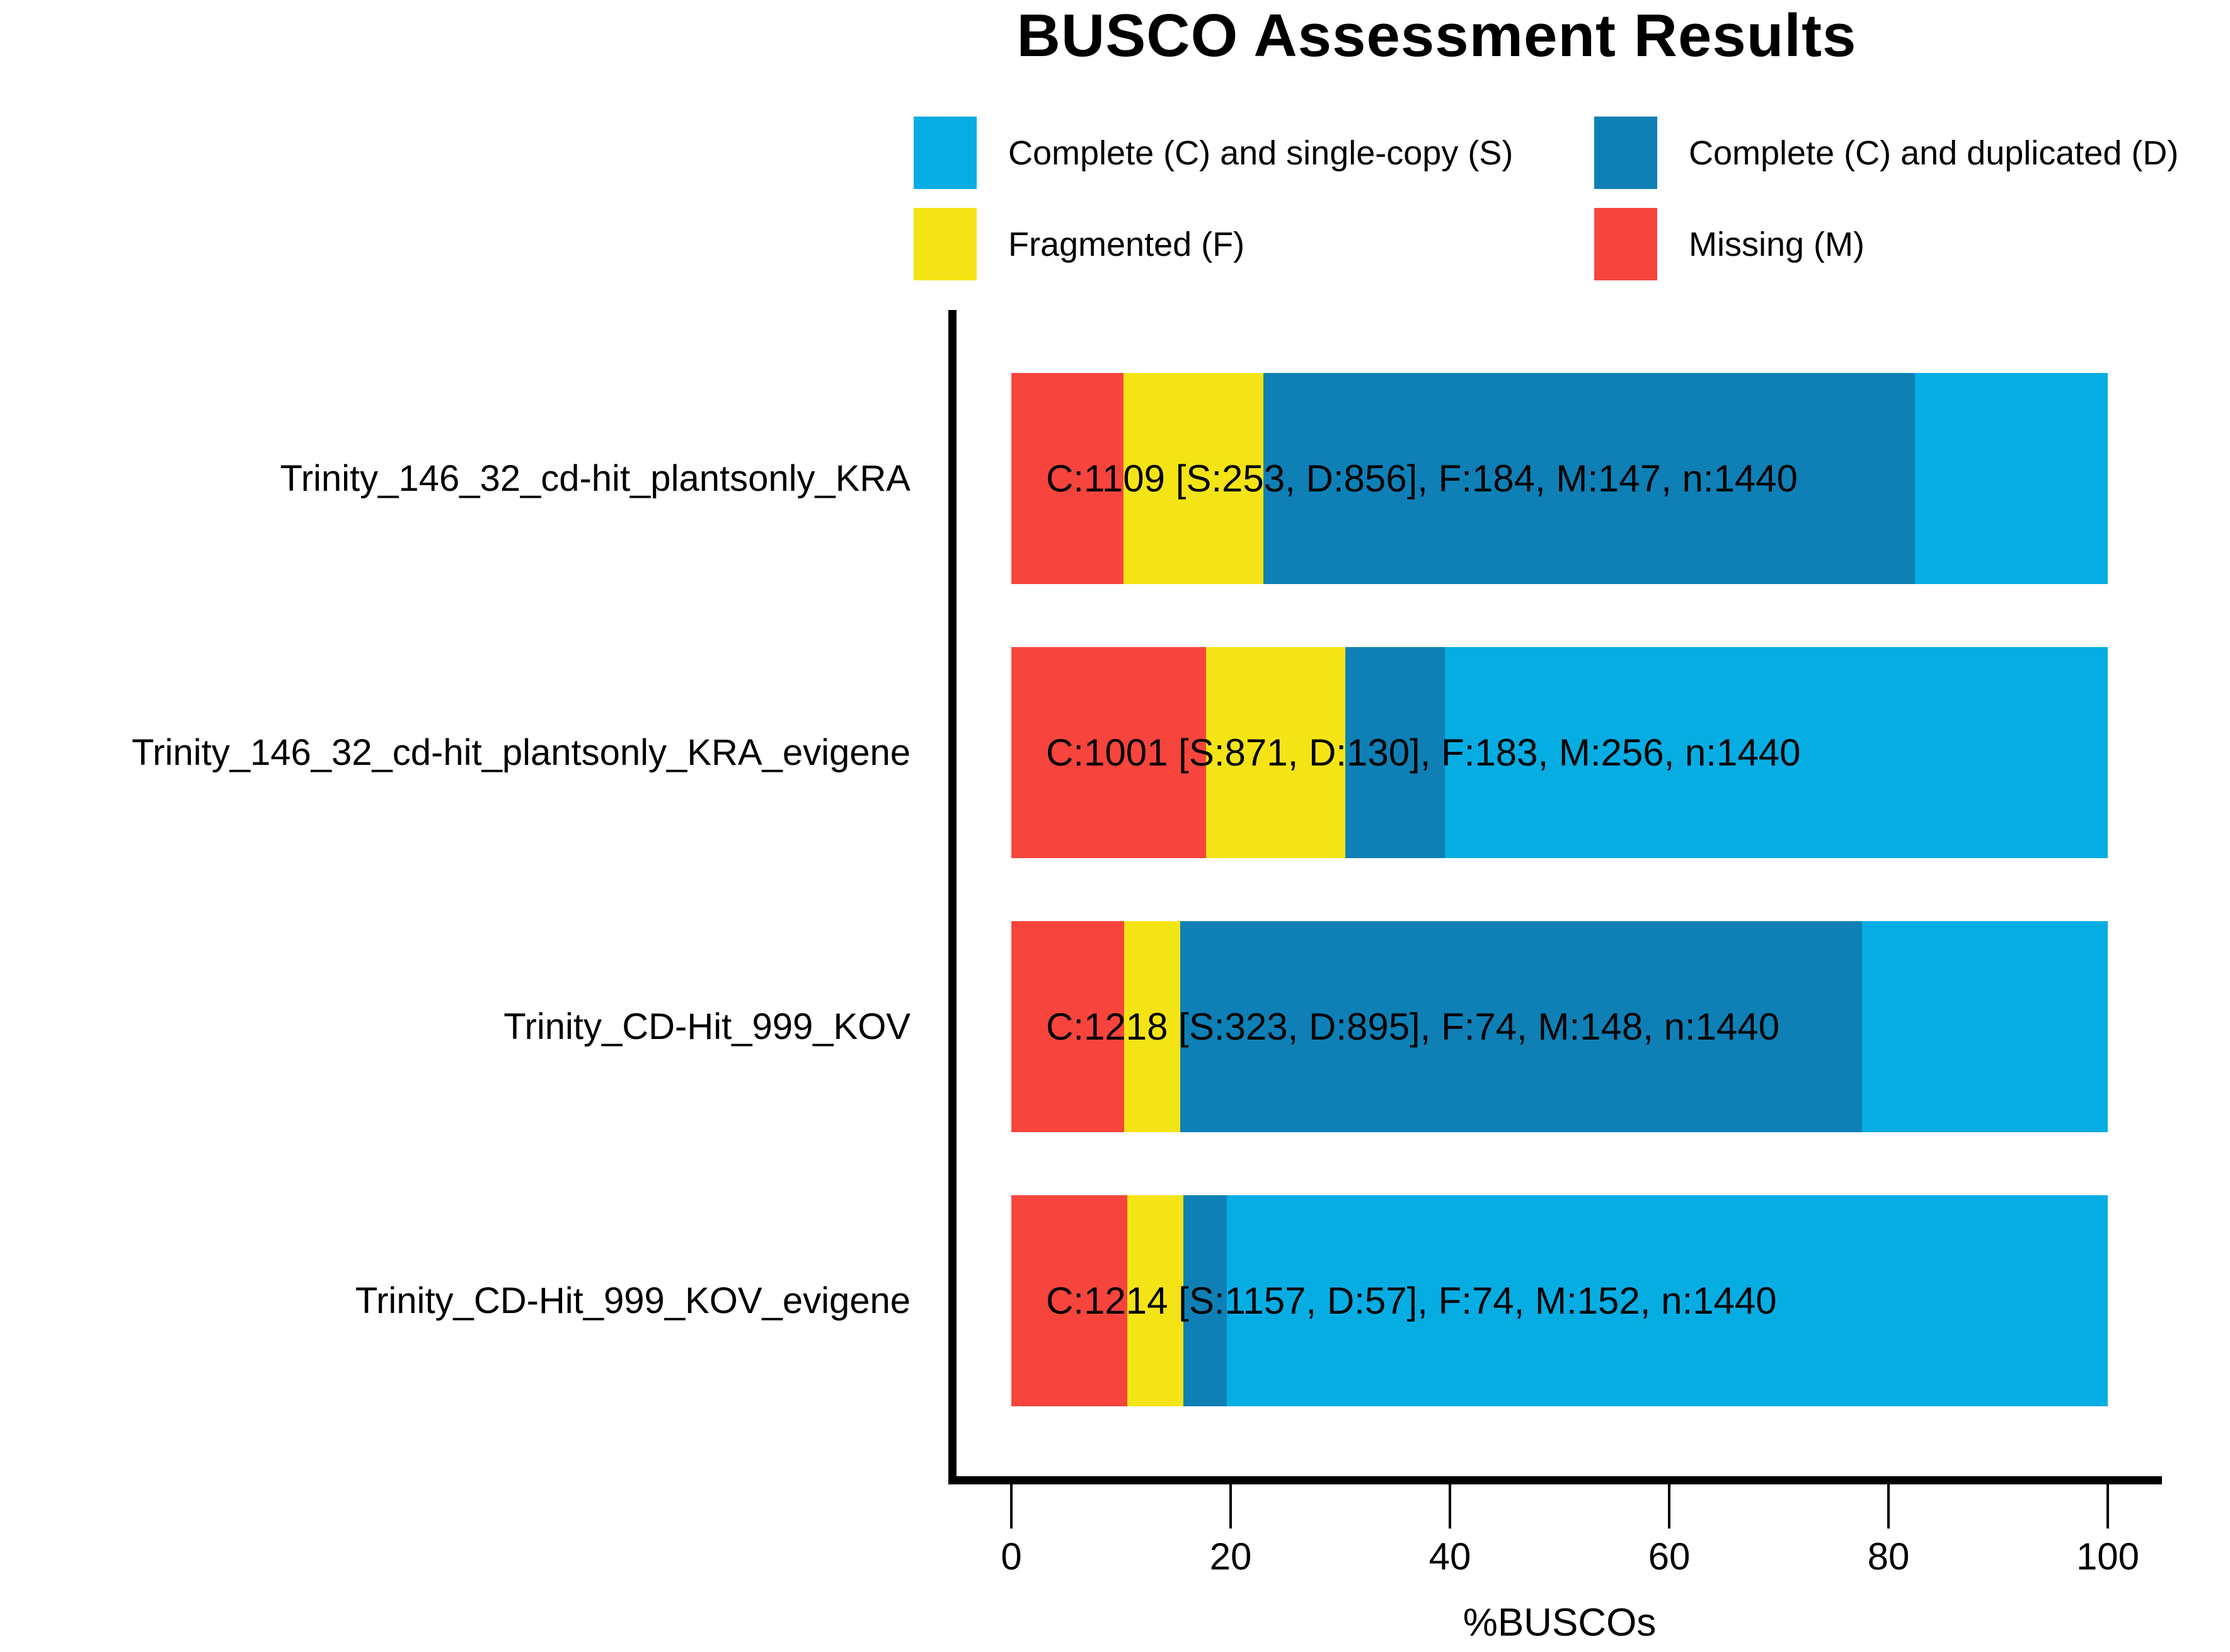 This screenshot has width=2230, height=1652. What do you see at coordinates (1230, 1556) in the screenshot?
I see `x-tick-label: 20` at bounding box center [1230, 1556].